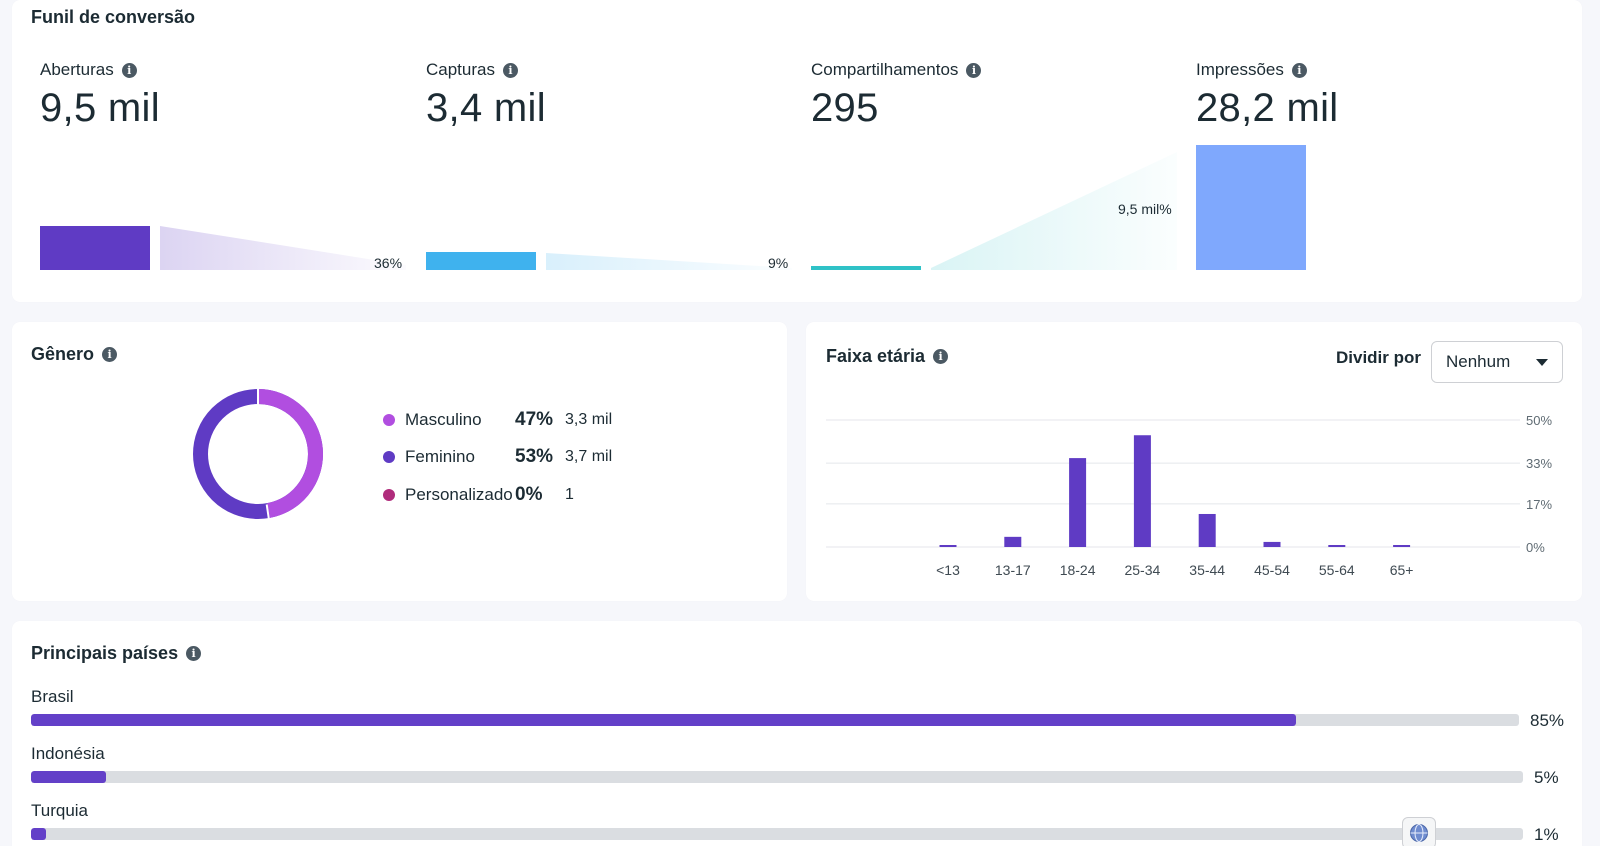  I want to click on legend-name: Feminino, so click(440, 456).